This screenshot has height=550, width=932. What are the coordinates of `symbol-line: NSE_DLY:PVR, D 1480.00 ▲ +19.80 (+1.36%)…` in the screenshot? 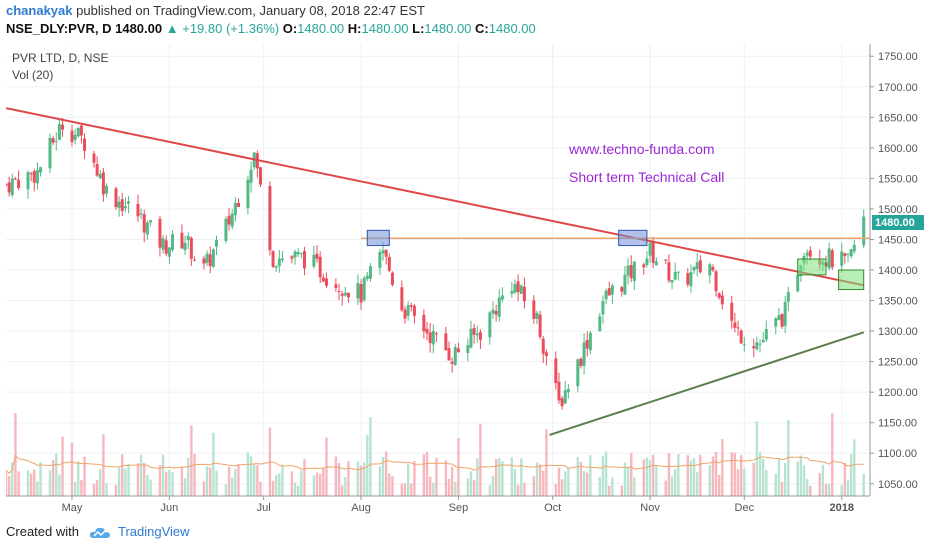 It's located at (271, 28).